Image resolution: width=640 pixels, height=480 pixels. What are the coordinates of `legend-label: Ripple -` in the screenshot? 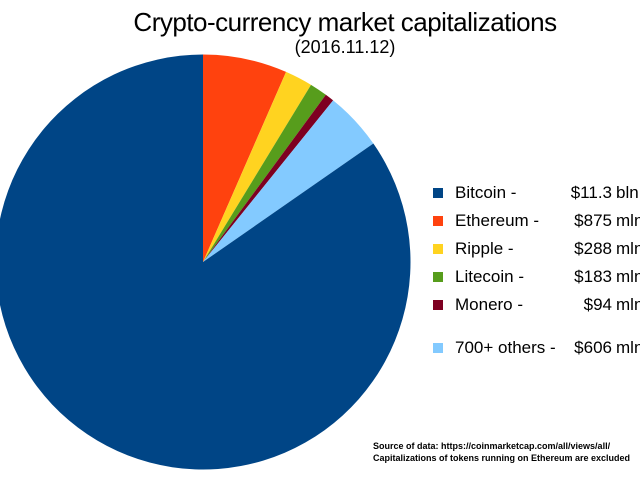 It's located at (484, 248).